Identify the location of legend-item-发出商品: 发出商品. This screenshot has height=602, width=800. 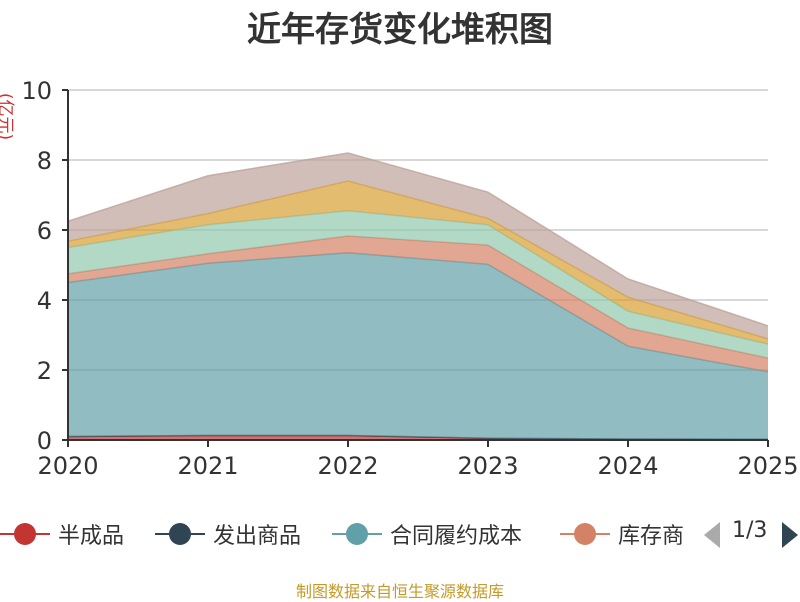
(228, 534).